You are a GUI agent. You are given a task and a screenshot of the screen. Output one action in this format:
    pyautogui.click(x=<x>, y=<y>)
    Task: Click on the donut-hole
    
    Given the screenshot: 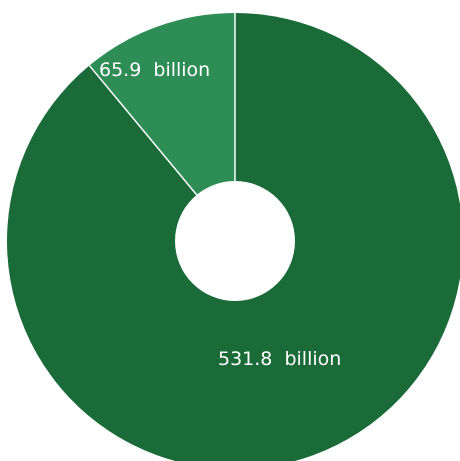 What is the action you would take?
    pyautogui.click(x=235, y=241)
    